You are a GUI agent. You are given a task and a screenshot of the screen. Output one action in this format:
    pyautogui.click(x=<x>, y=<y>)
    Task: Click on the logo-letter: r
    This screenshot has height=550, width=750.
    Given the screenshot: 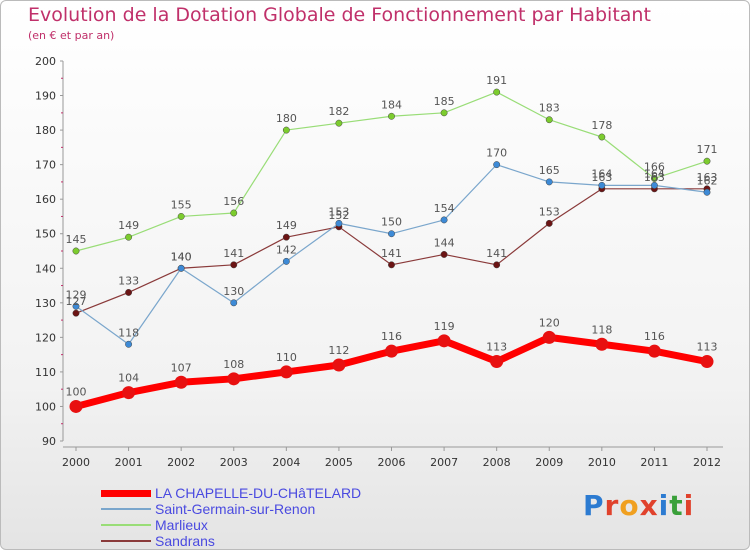 What is the action you would take?
    pyautogui.click(x=612, y=505)
    